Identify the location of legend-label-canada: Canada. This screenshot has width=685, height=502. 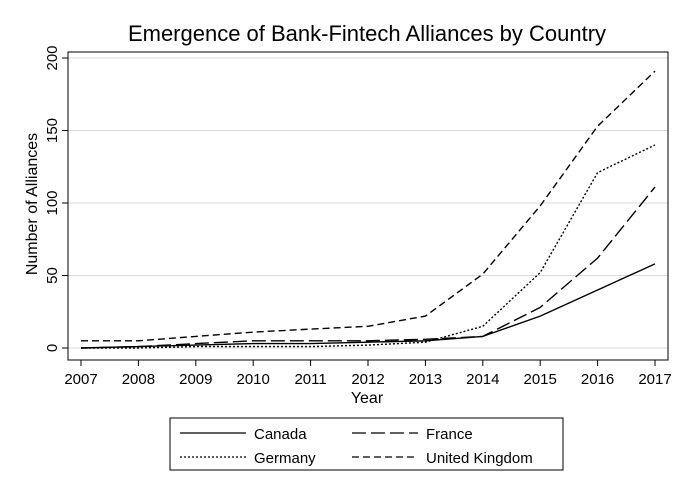
(280, 434).